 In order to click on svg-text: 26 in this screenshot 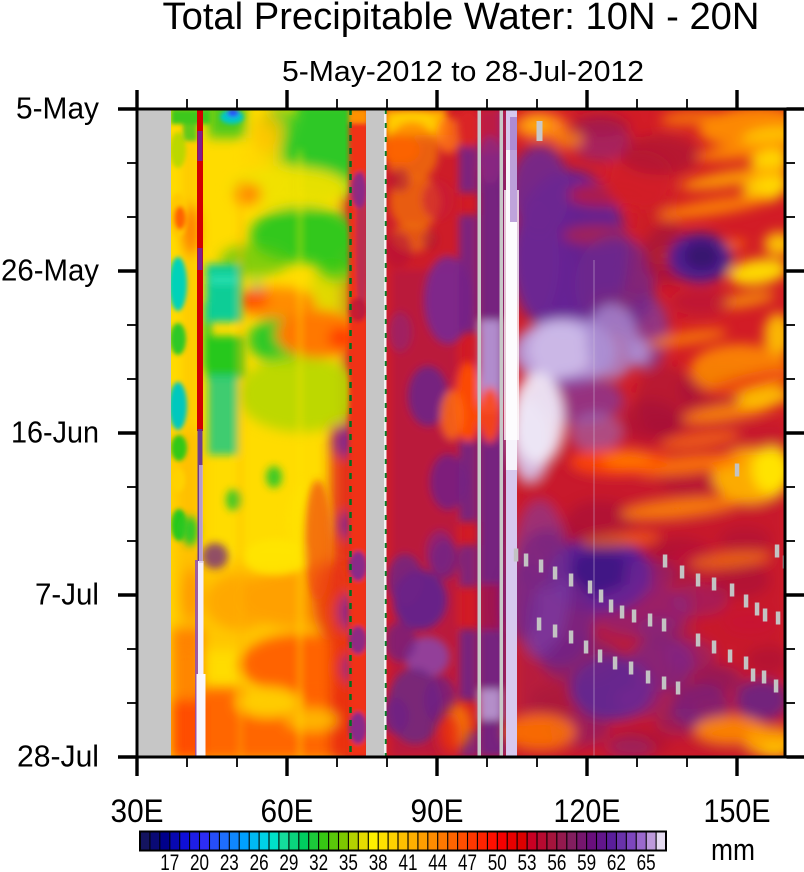, I will do `click(259, 861)`.